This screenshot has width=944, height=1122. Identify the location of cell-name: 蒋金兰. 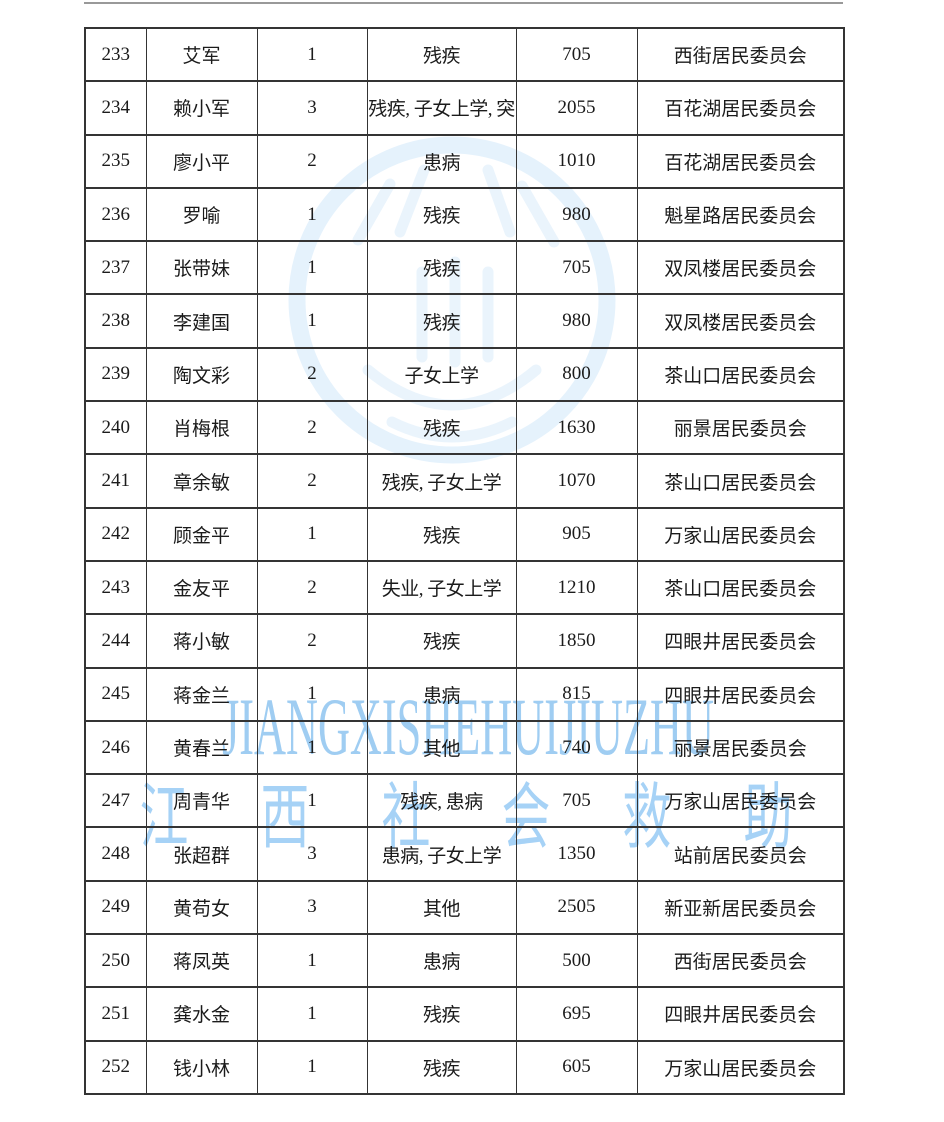
(201, 693).